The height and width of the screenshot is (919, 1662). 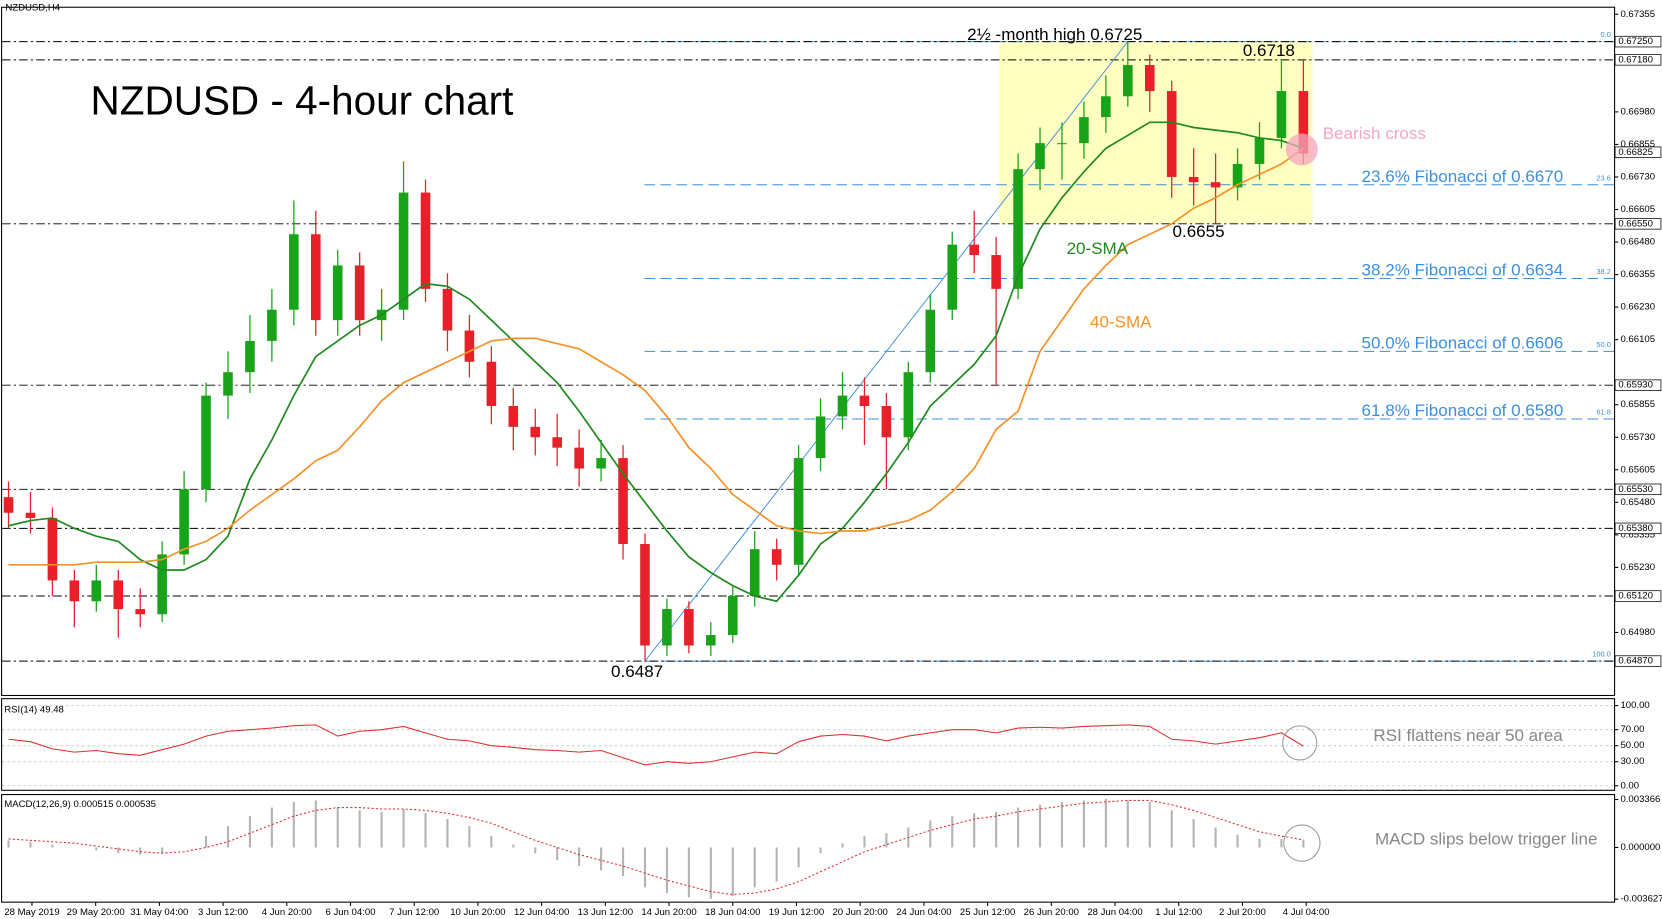 What do you see at coordinates (923, 912) in the screenshot?
I see `x-tick-label: 24 Jun 04:00` at bounding box center [923, 912].